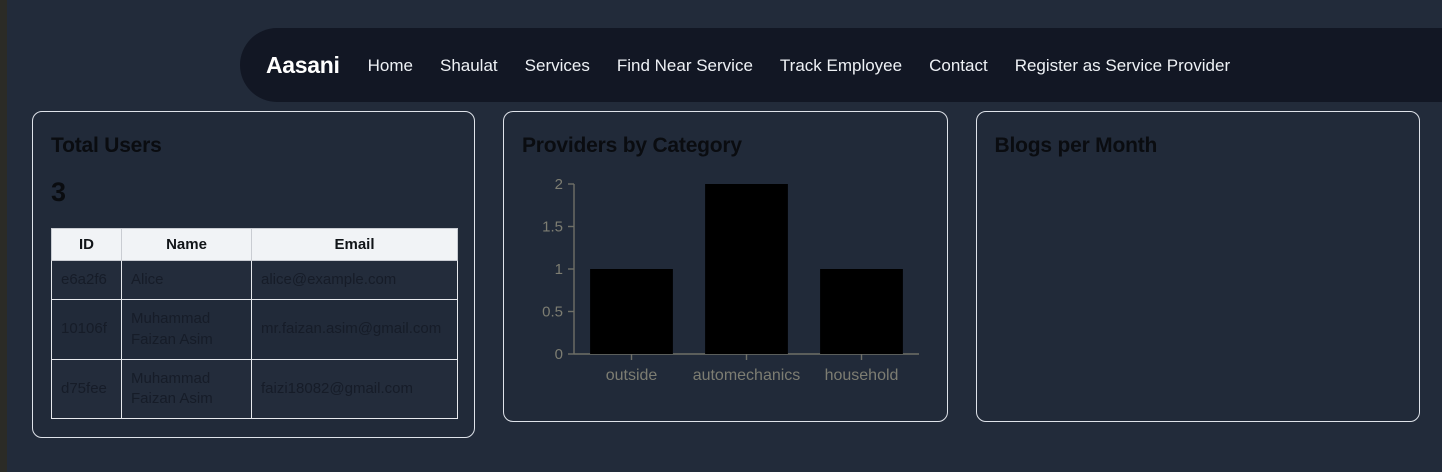 The image size is (1442, 472). What do you see at coordinates (552, 312) in the screenshot?
I see `y-tick-label: 0.5` at bounding box center [552, 312].